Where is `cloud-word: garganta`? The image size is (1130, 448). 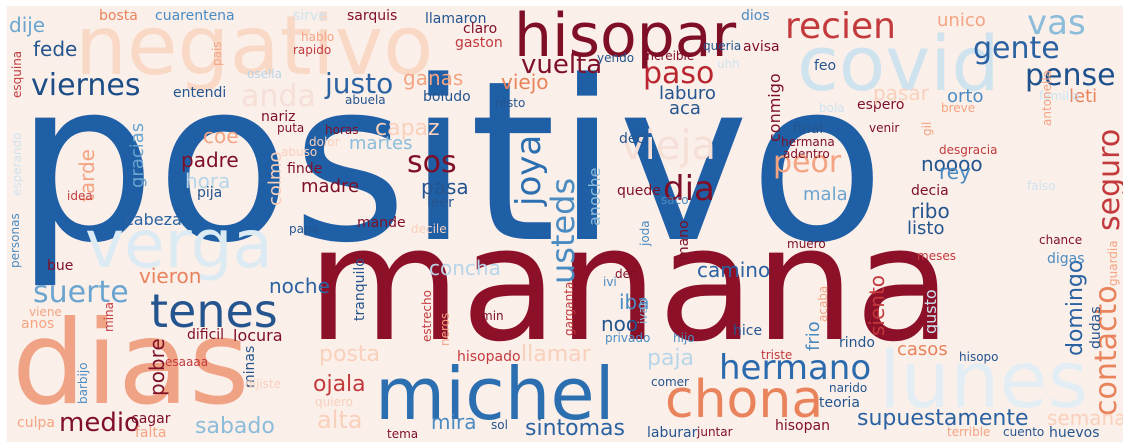 cloud-word: garganta is located at coordinates (569, 308).